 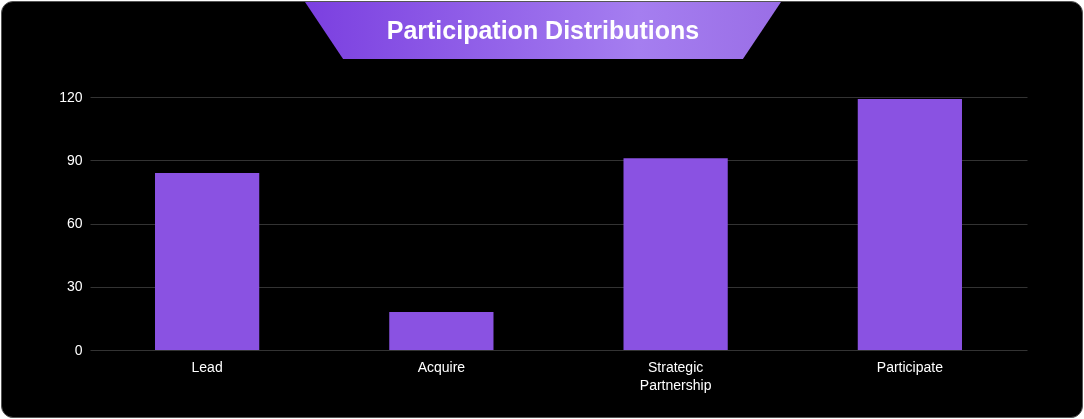 What do you see at coordinates (71, 96) in the screenshot?
I see `y-tick-label: 120` at bounding box center [71, 96].